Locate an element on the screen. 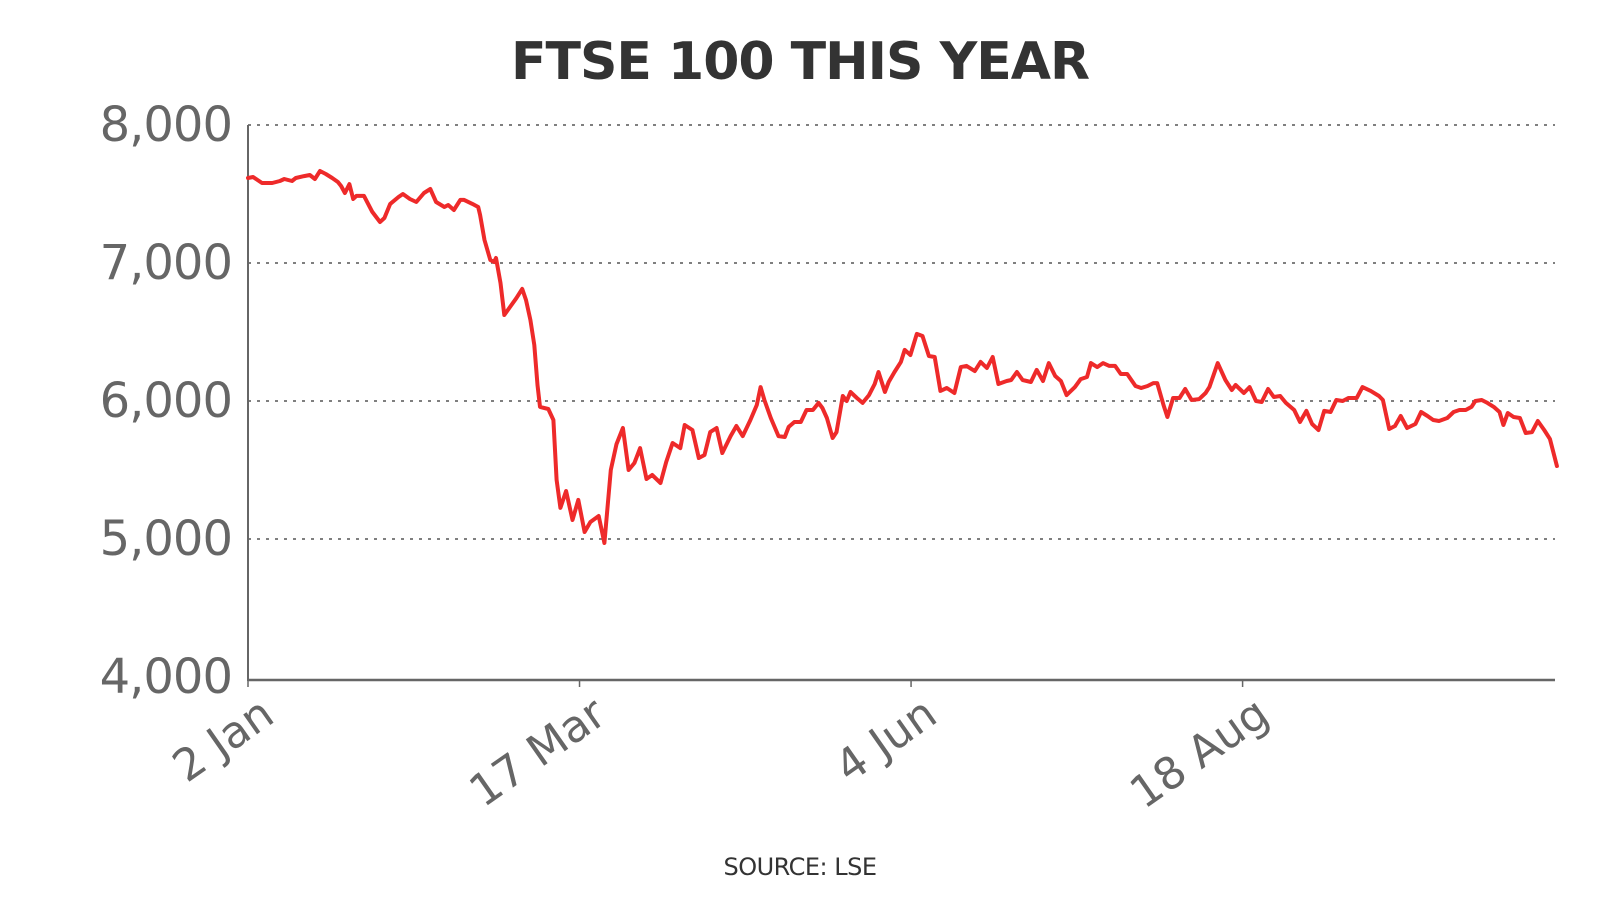 The width and height of the screenshot is (1600, 900). y-tick-label: 5,000 is located at coordinates (166, 539).